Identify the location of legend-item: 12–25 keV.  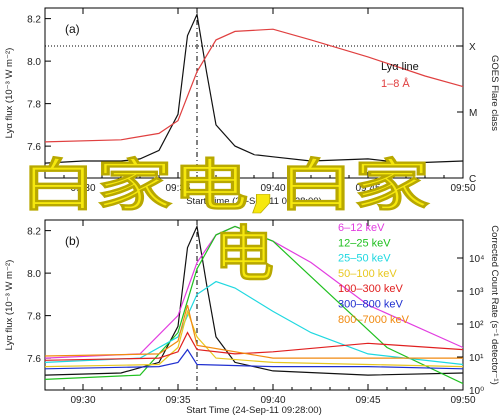
(364, 243).